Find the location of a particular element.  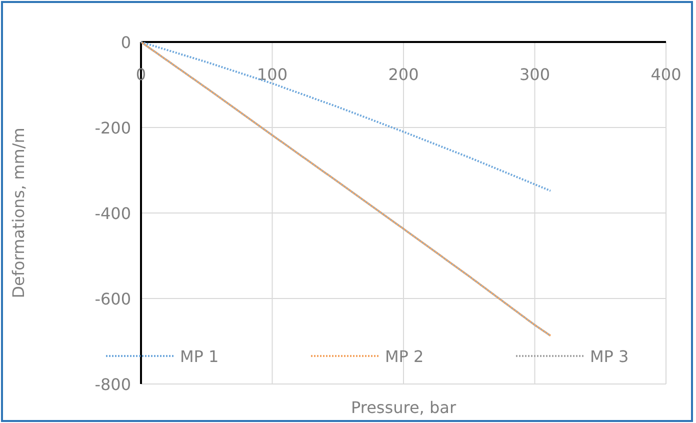

legend-label: MP 3 is located at coordinates (609, 356).